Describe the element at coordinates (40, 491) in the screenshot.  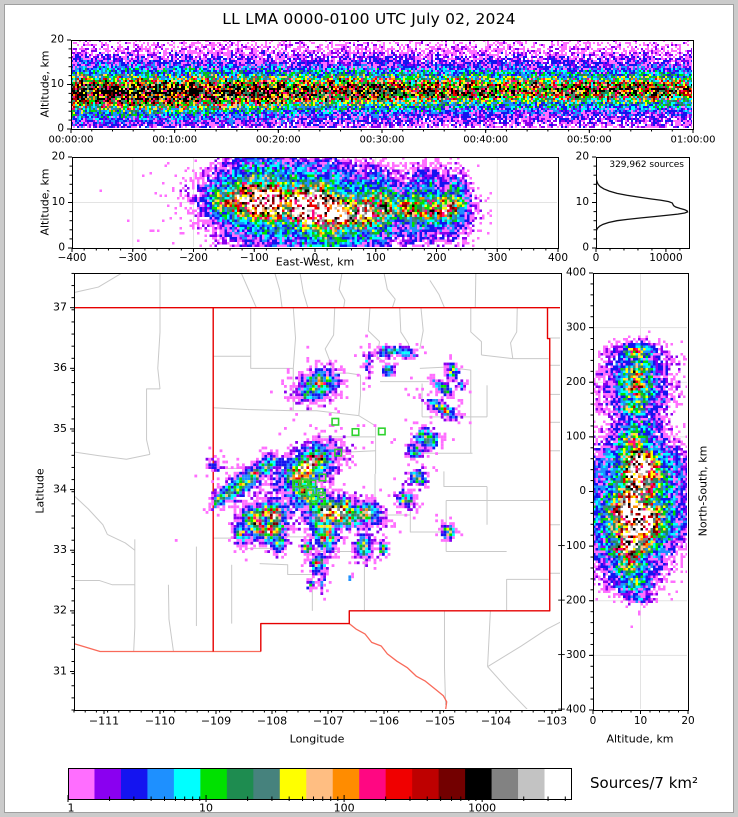
I see `map-y-label: Latitude` at that location.